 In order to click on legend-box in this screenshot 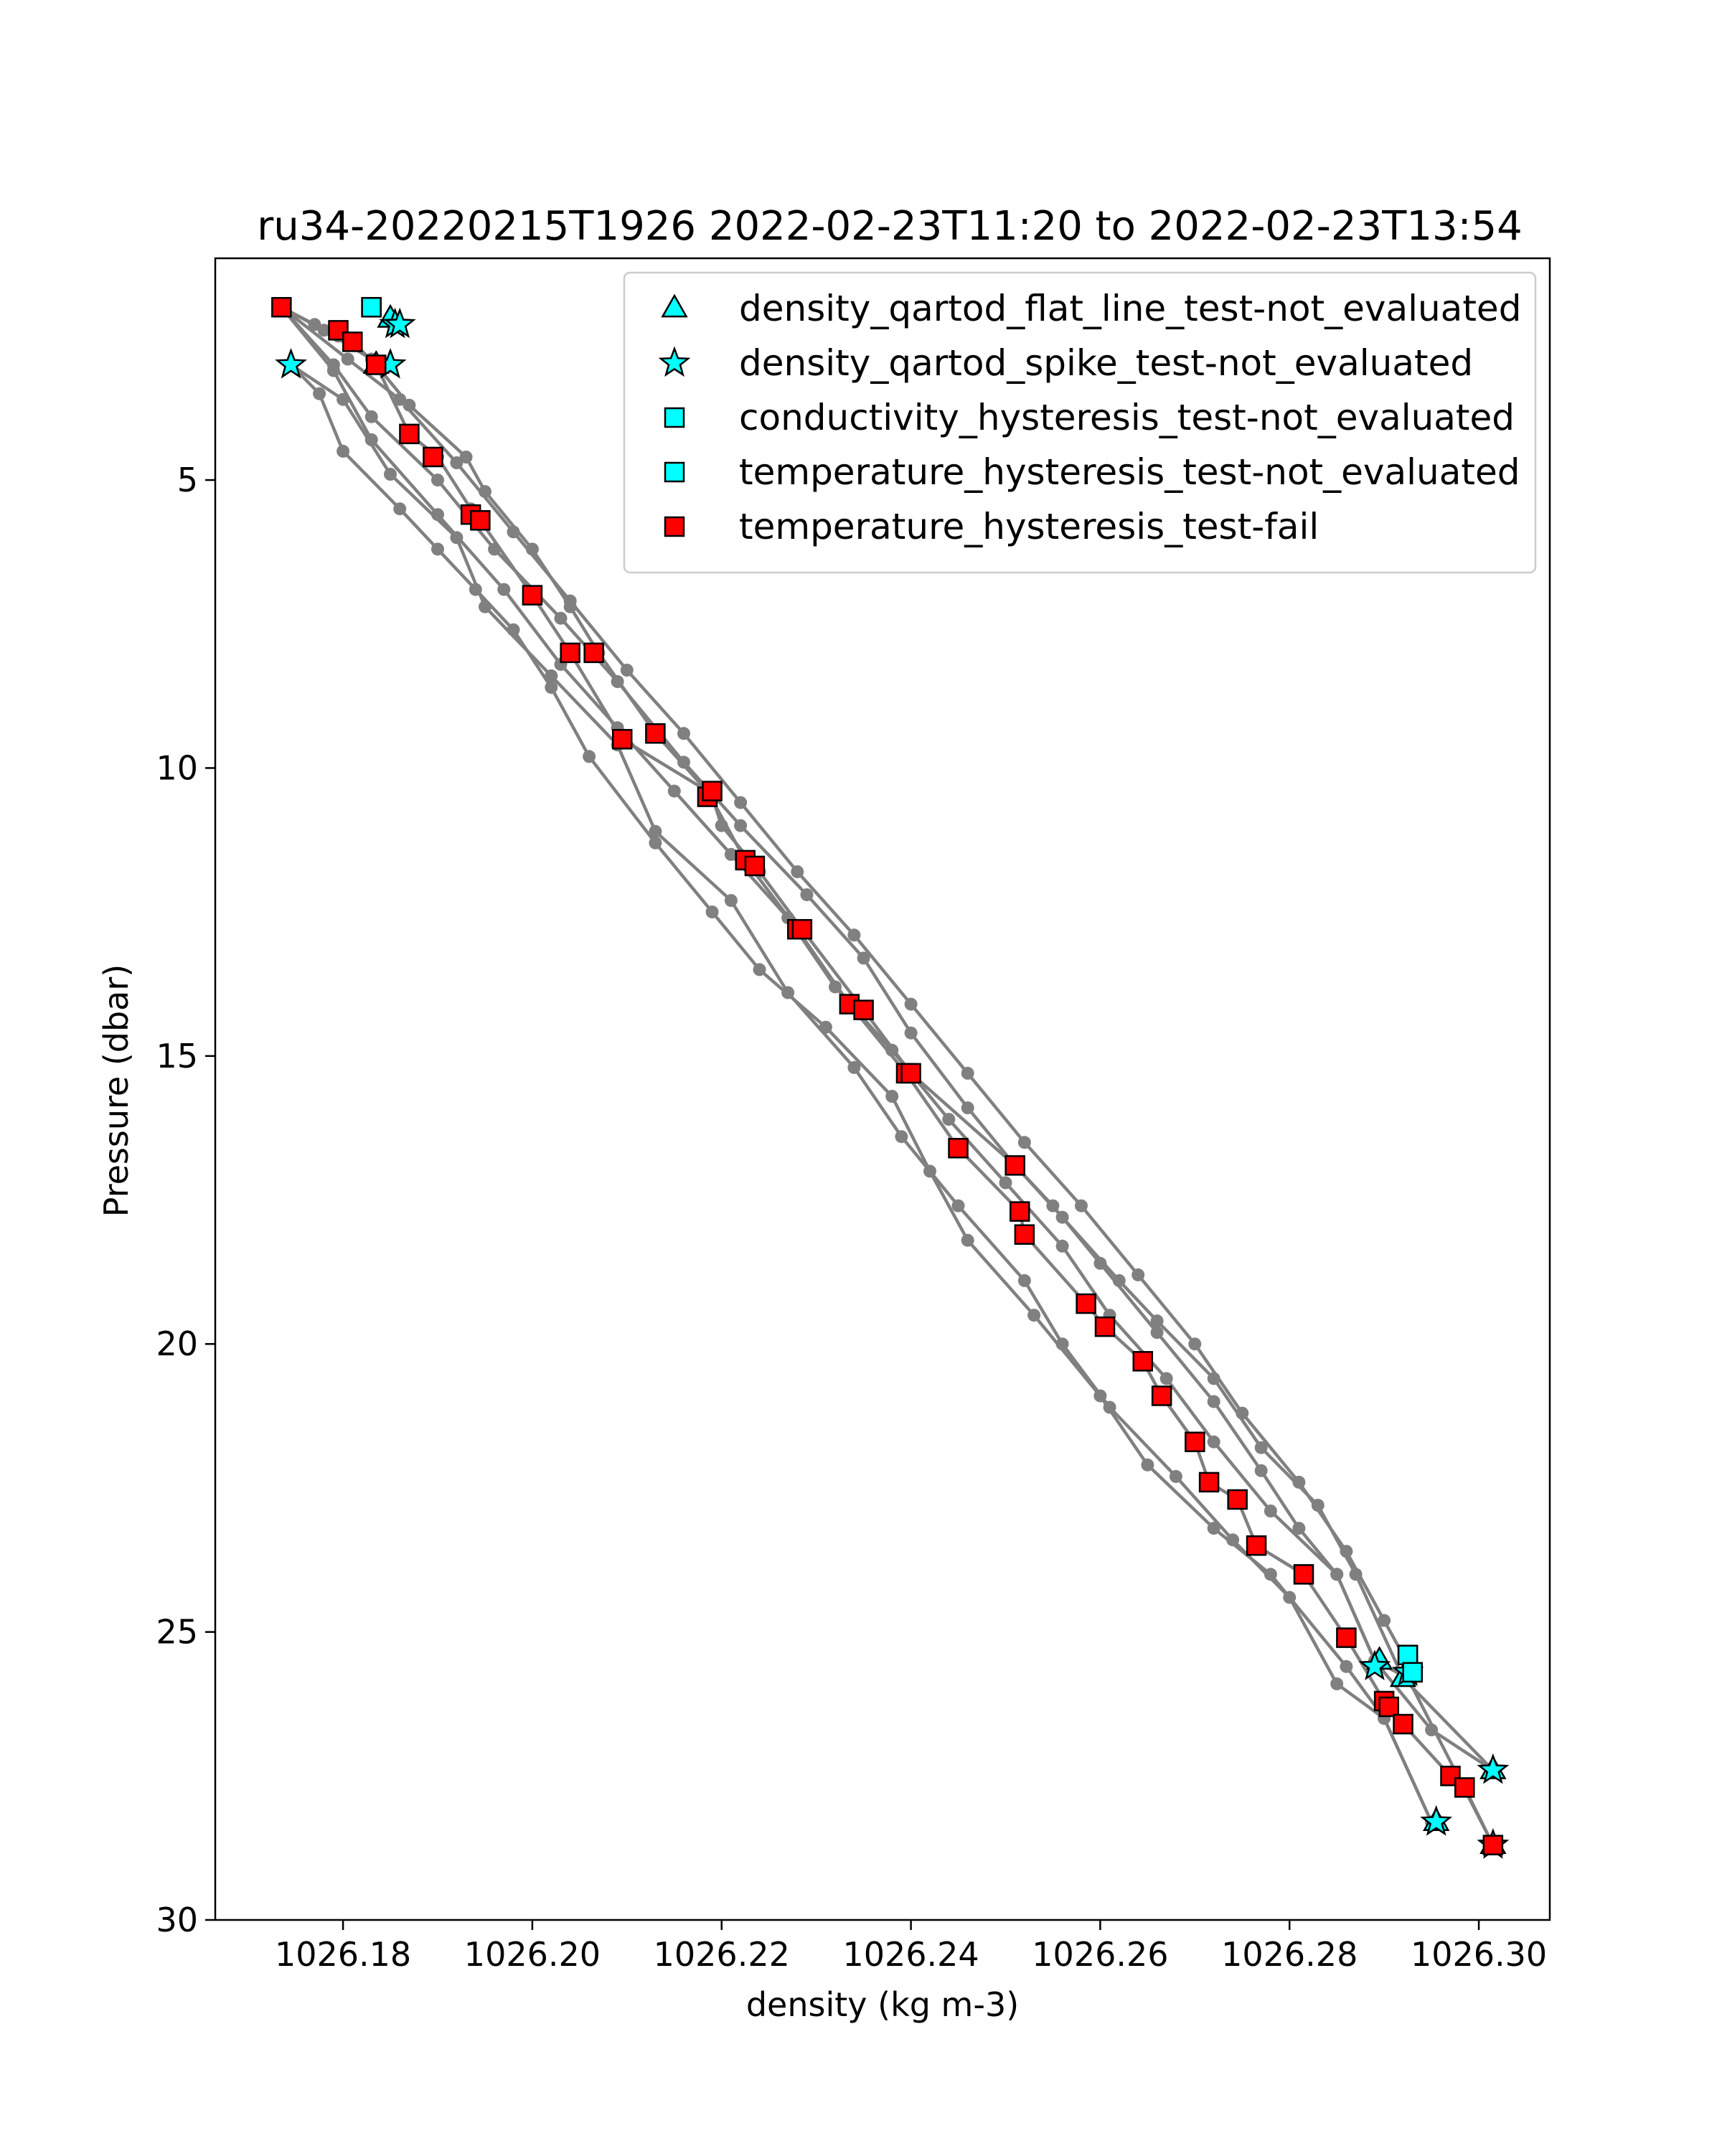, I will do `click(1080, 423)`.